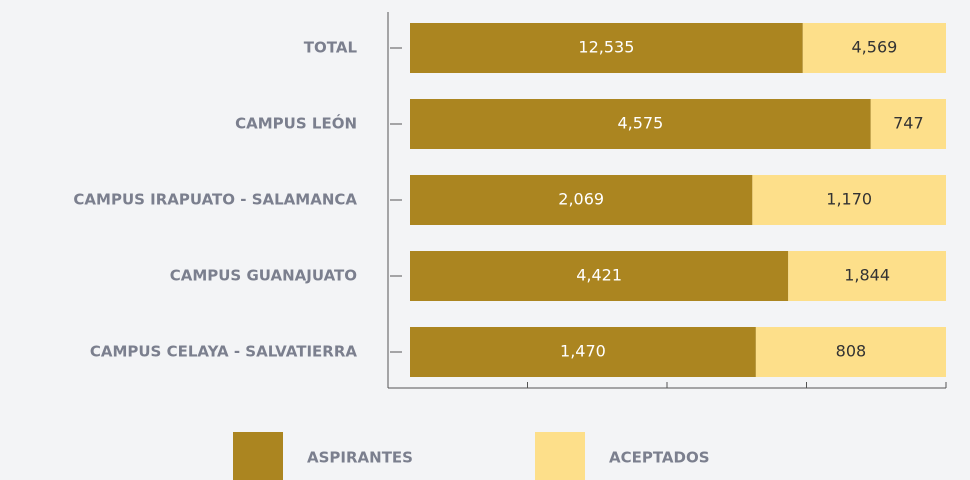 This screenshot has height=480, width=970. I want to click on value-label: 808, so click(851, 351).